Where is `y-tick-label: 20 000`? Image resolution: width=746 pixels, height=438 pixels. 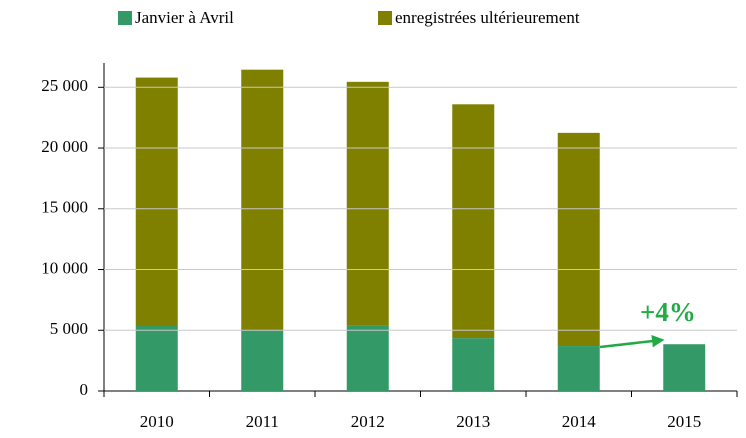
y-tick-label: 20 000 is located at coordinates (64, 146).